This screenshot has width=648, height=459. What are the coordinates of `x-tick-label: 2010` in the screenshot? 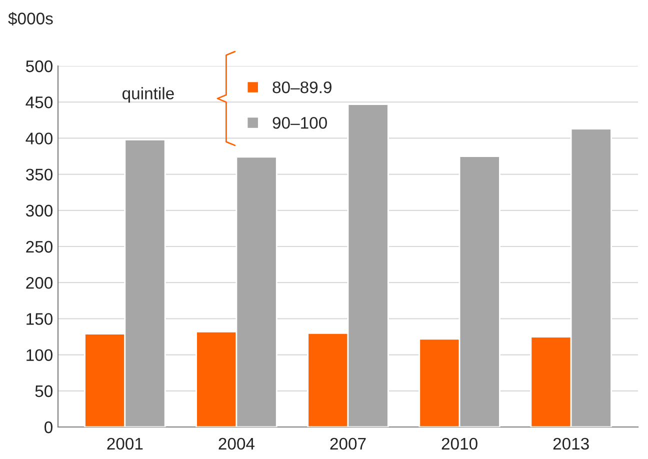 It's located at (460, 444).